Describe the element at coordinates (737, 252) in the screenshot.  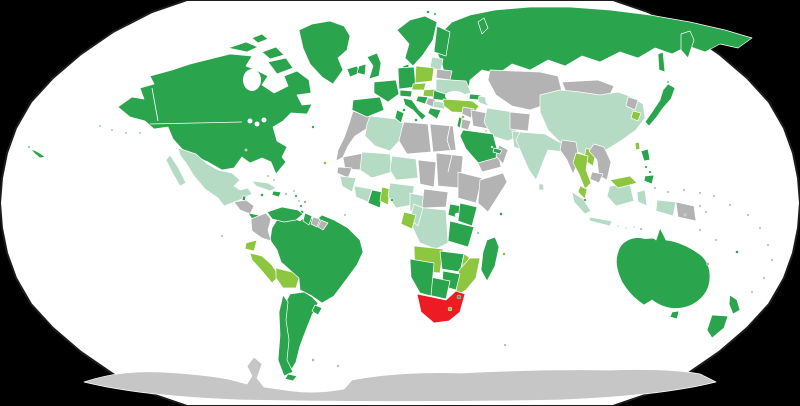
I see `territory-fiji` at that location.